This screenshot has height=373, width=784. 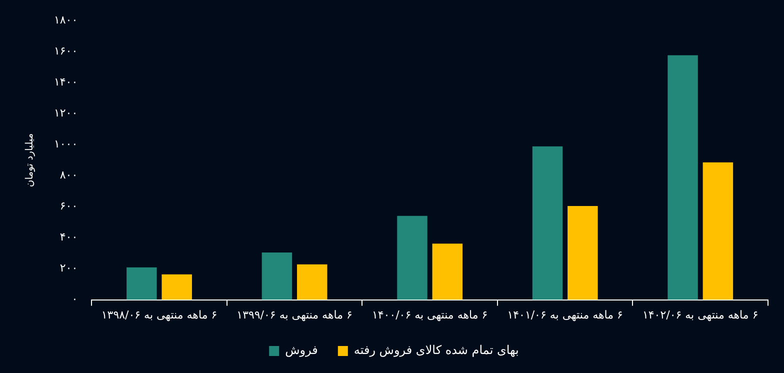 I want to click on x-tick-label: ۶ ماهه منتهی به ۱۳۹۹/۰۶, so click(x=294, y=315).